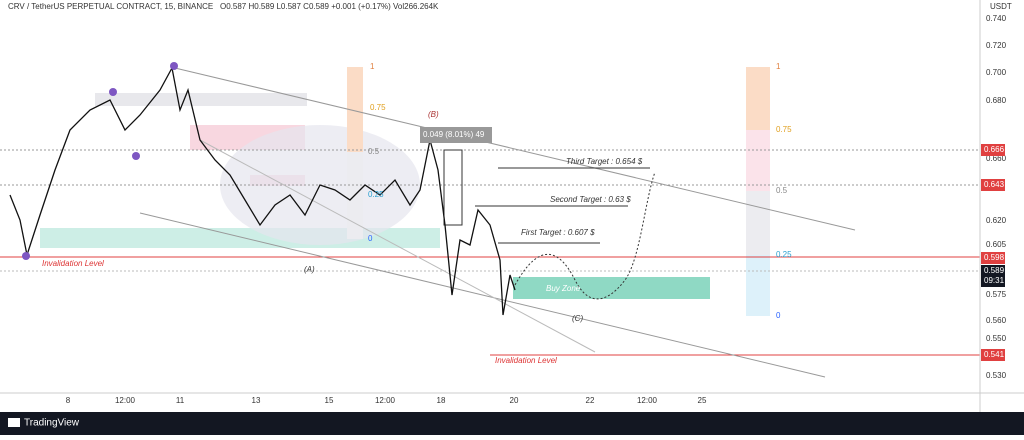  Describe the element at coordinates (996, 320) in the screenshot. I see `price-label: 0.560` at that location.